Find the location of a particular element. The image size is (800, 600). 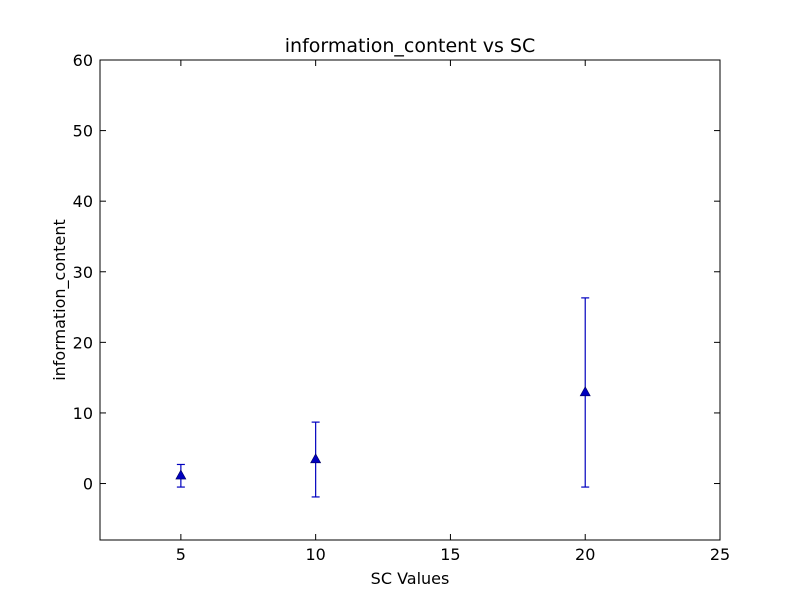

y-tick-label: 50 is located at coordinates (83, 131).